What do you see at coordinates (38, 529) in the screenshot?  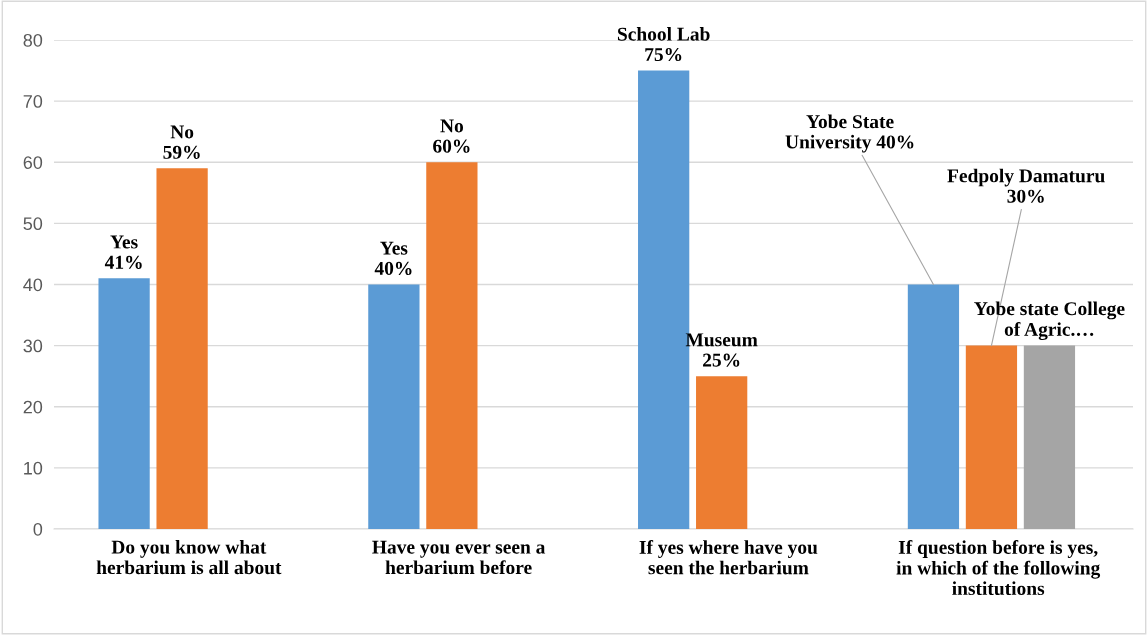 I see `y-tick-label: 0` at bounding box center [38, 529].